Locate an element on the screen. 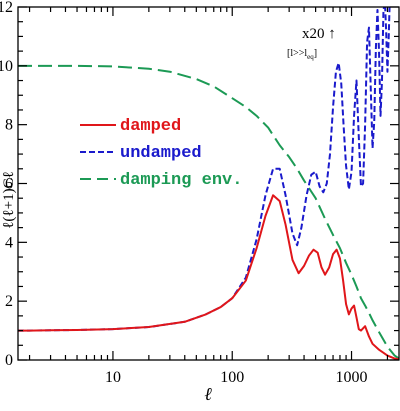 This screenshot has height=411, width=400. x-tick-label: 100 is located at coordinates (232, 377).